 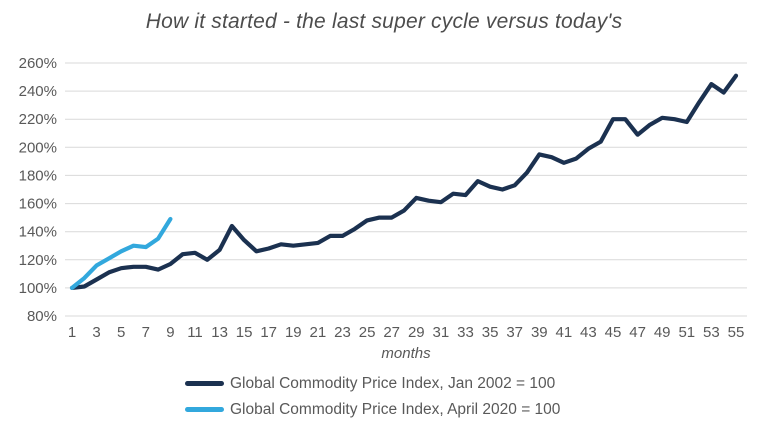 I want to click on x-tick-label: 27, so click(x=391, y=332).